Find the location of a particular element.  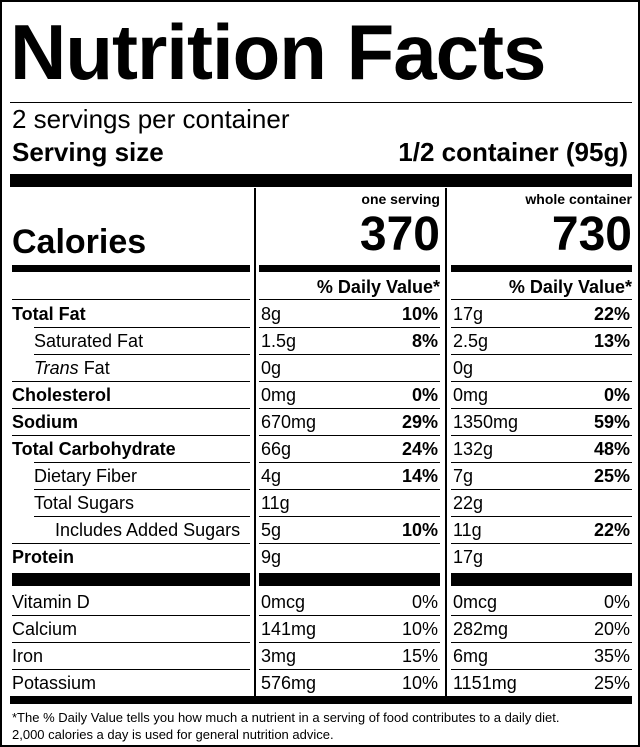

nutrient-name: Total Fat is located at coordinates (49, 314).